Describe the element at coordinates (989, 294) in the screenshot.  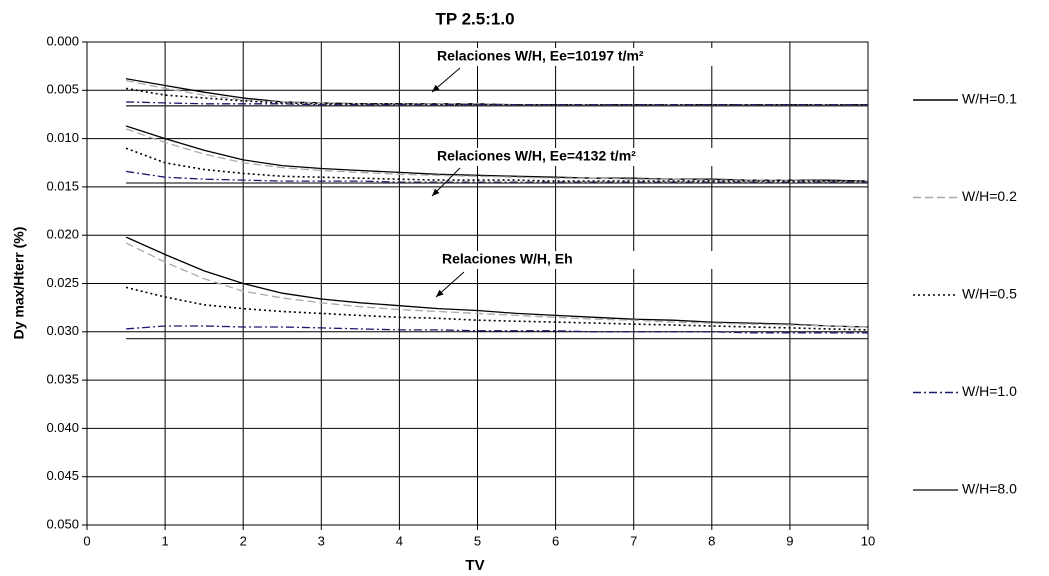
I see `legend-label: W/H=0.5` at that location.